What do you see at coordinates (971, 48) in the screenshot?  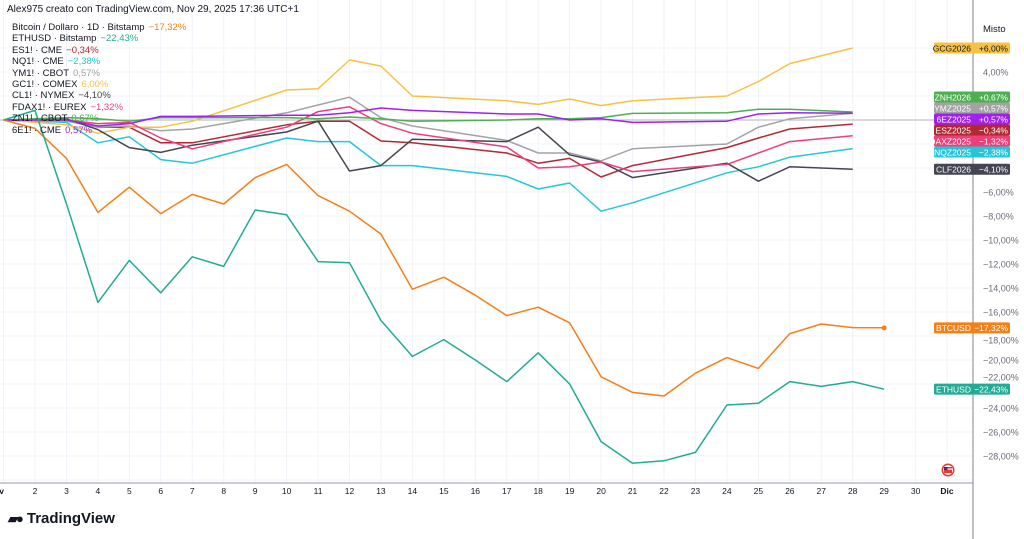 I see `price-tag-gcg2026: GCG2026 +6,00%` at bounding box center [971, 48].